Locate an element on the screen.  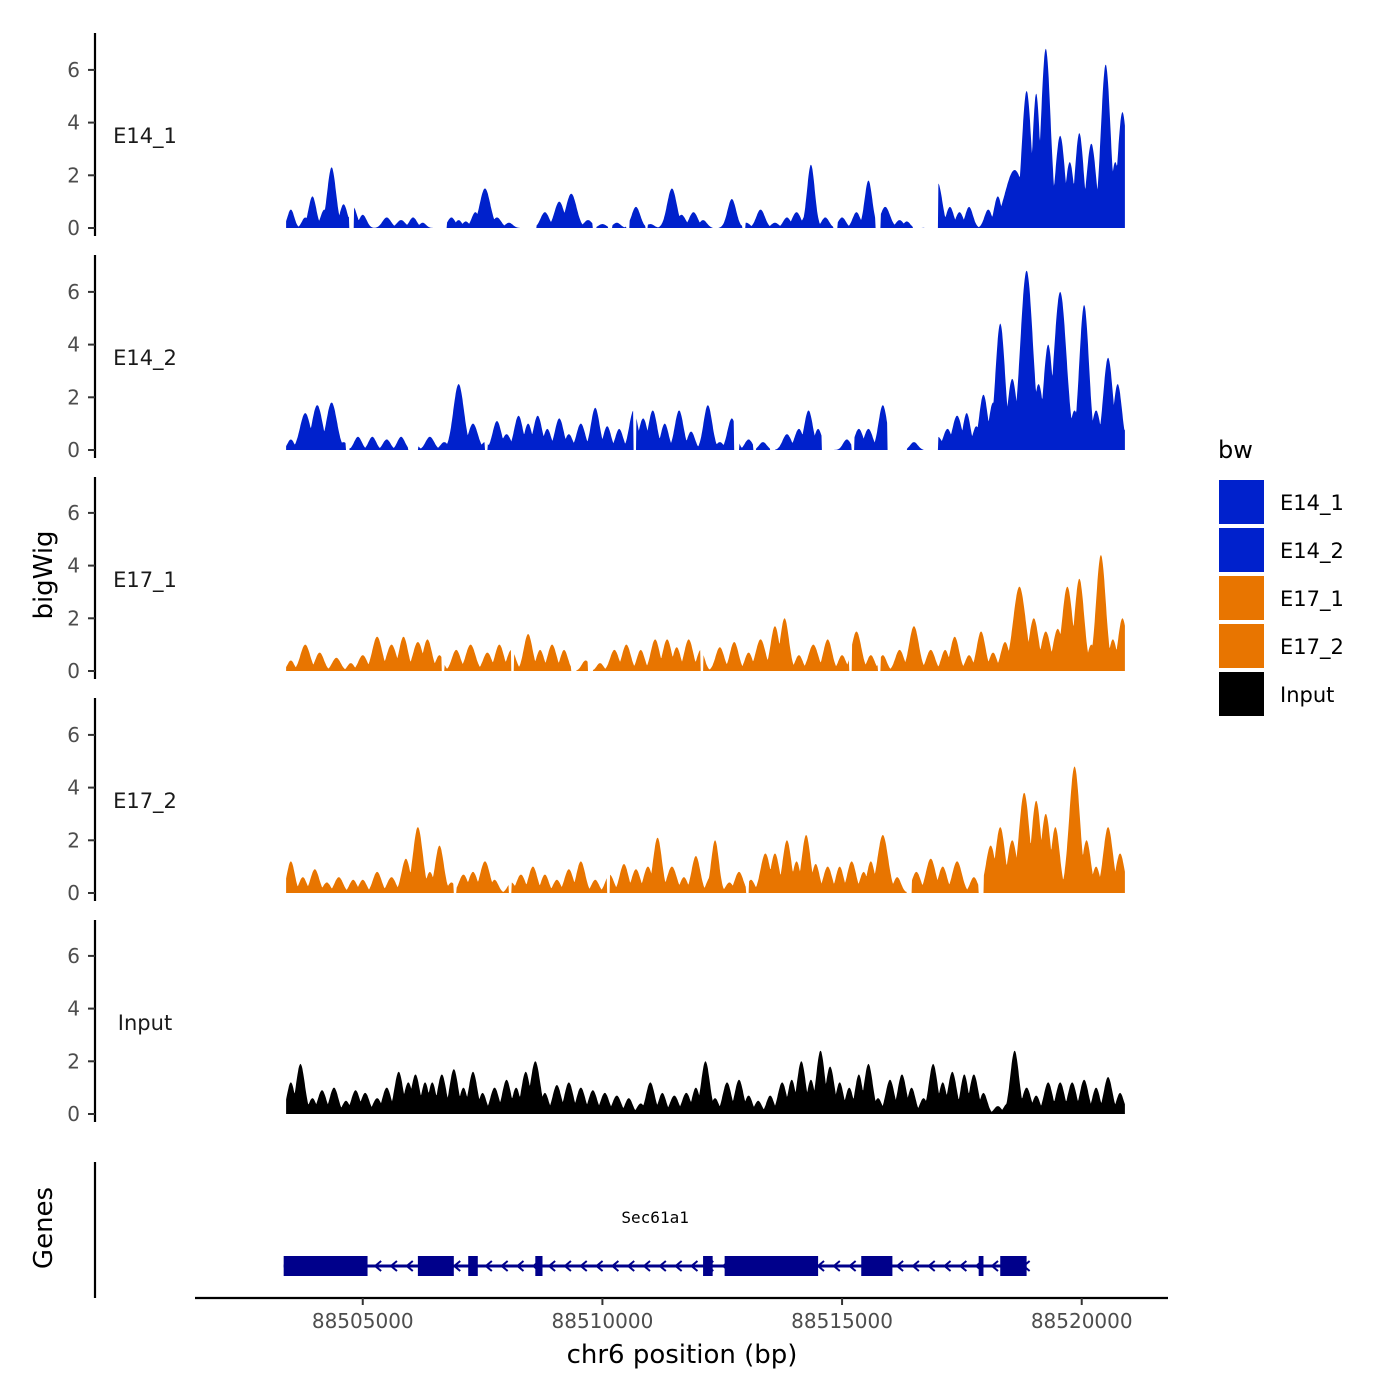
legend-label-E14_1: E14_1 is located at coordinates (1312, 503).